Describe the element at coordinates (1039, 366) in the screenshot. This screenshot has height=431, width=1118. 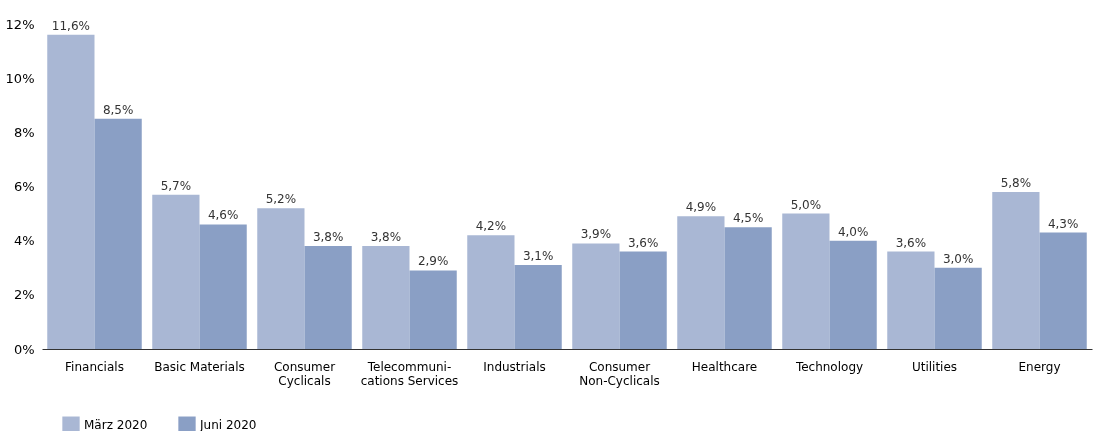
I see `x-tick-label: Energy` at that location.